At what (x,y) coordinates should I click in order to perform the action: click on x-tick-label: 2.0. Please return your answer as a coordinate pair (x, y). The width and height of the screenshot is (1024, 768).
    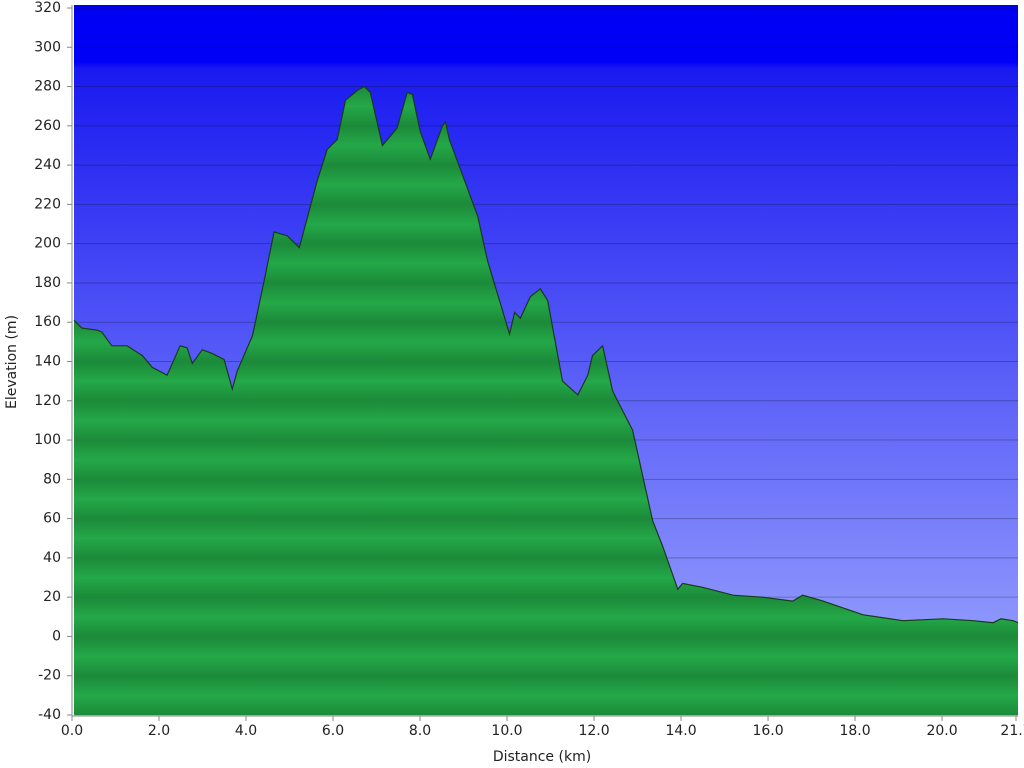
    Looking at the image, I should click on (159, 731).